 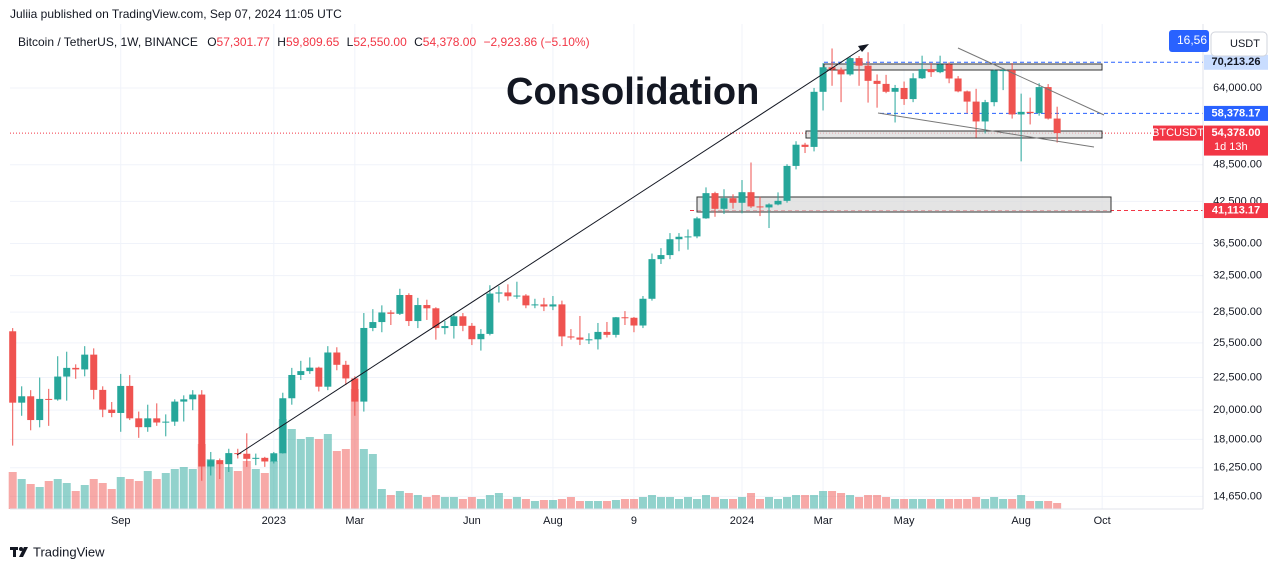 I want to click on ohlc-key: C, so click(x=418, y=42).